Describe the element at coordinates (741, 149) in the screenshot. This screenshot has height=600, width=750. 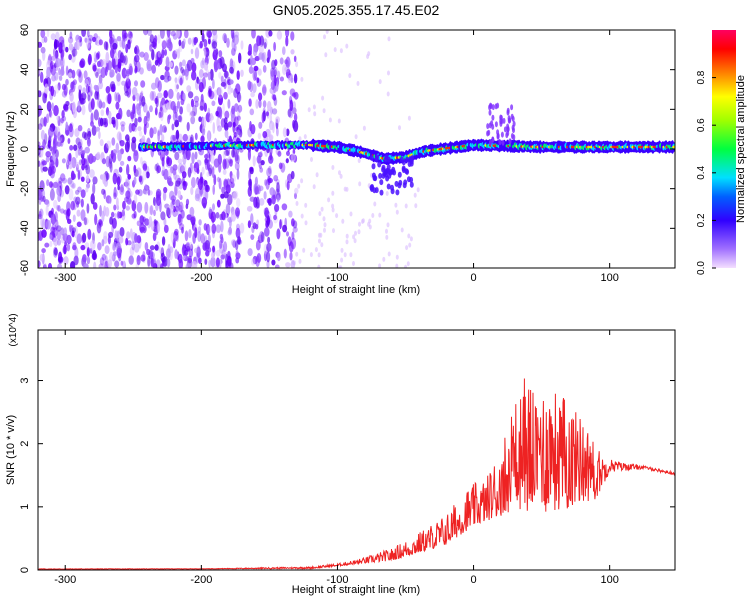
I see `colorbar-label: Normalized spectral amplitude` at that location.